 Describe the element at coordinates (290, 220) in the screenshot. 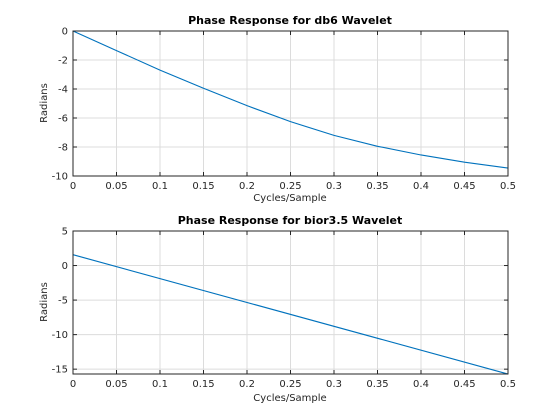

I see `chart-title: Phase Response for bior3.5 Wavelet` at that location.